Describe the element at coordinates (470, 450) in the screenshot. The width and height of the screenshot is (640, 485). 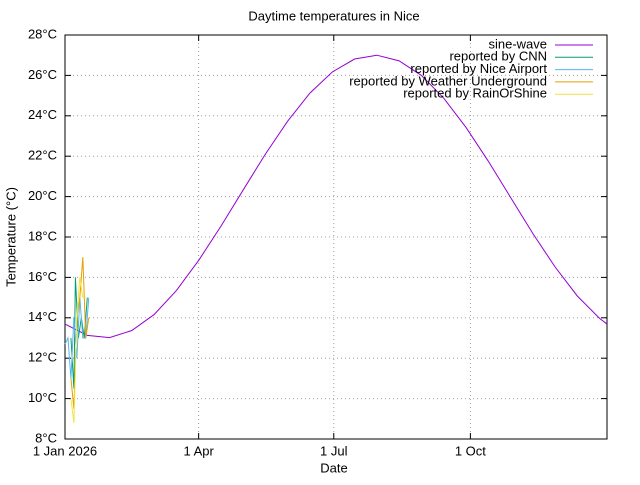
I see `x-tick-label: 1 Oct` at that location.